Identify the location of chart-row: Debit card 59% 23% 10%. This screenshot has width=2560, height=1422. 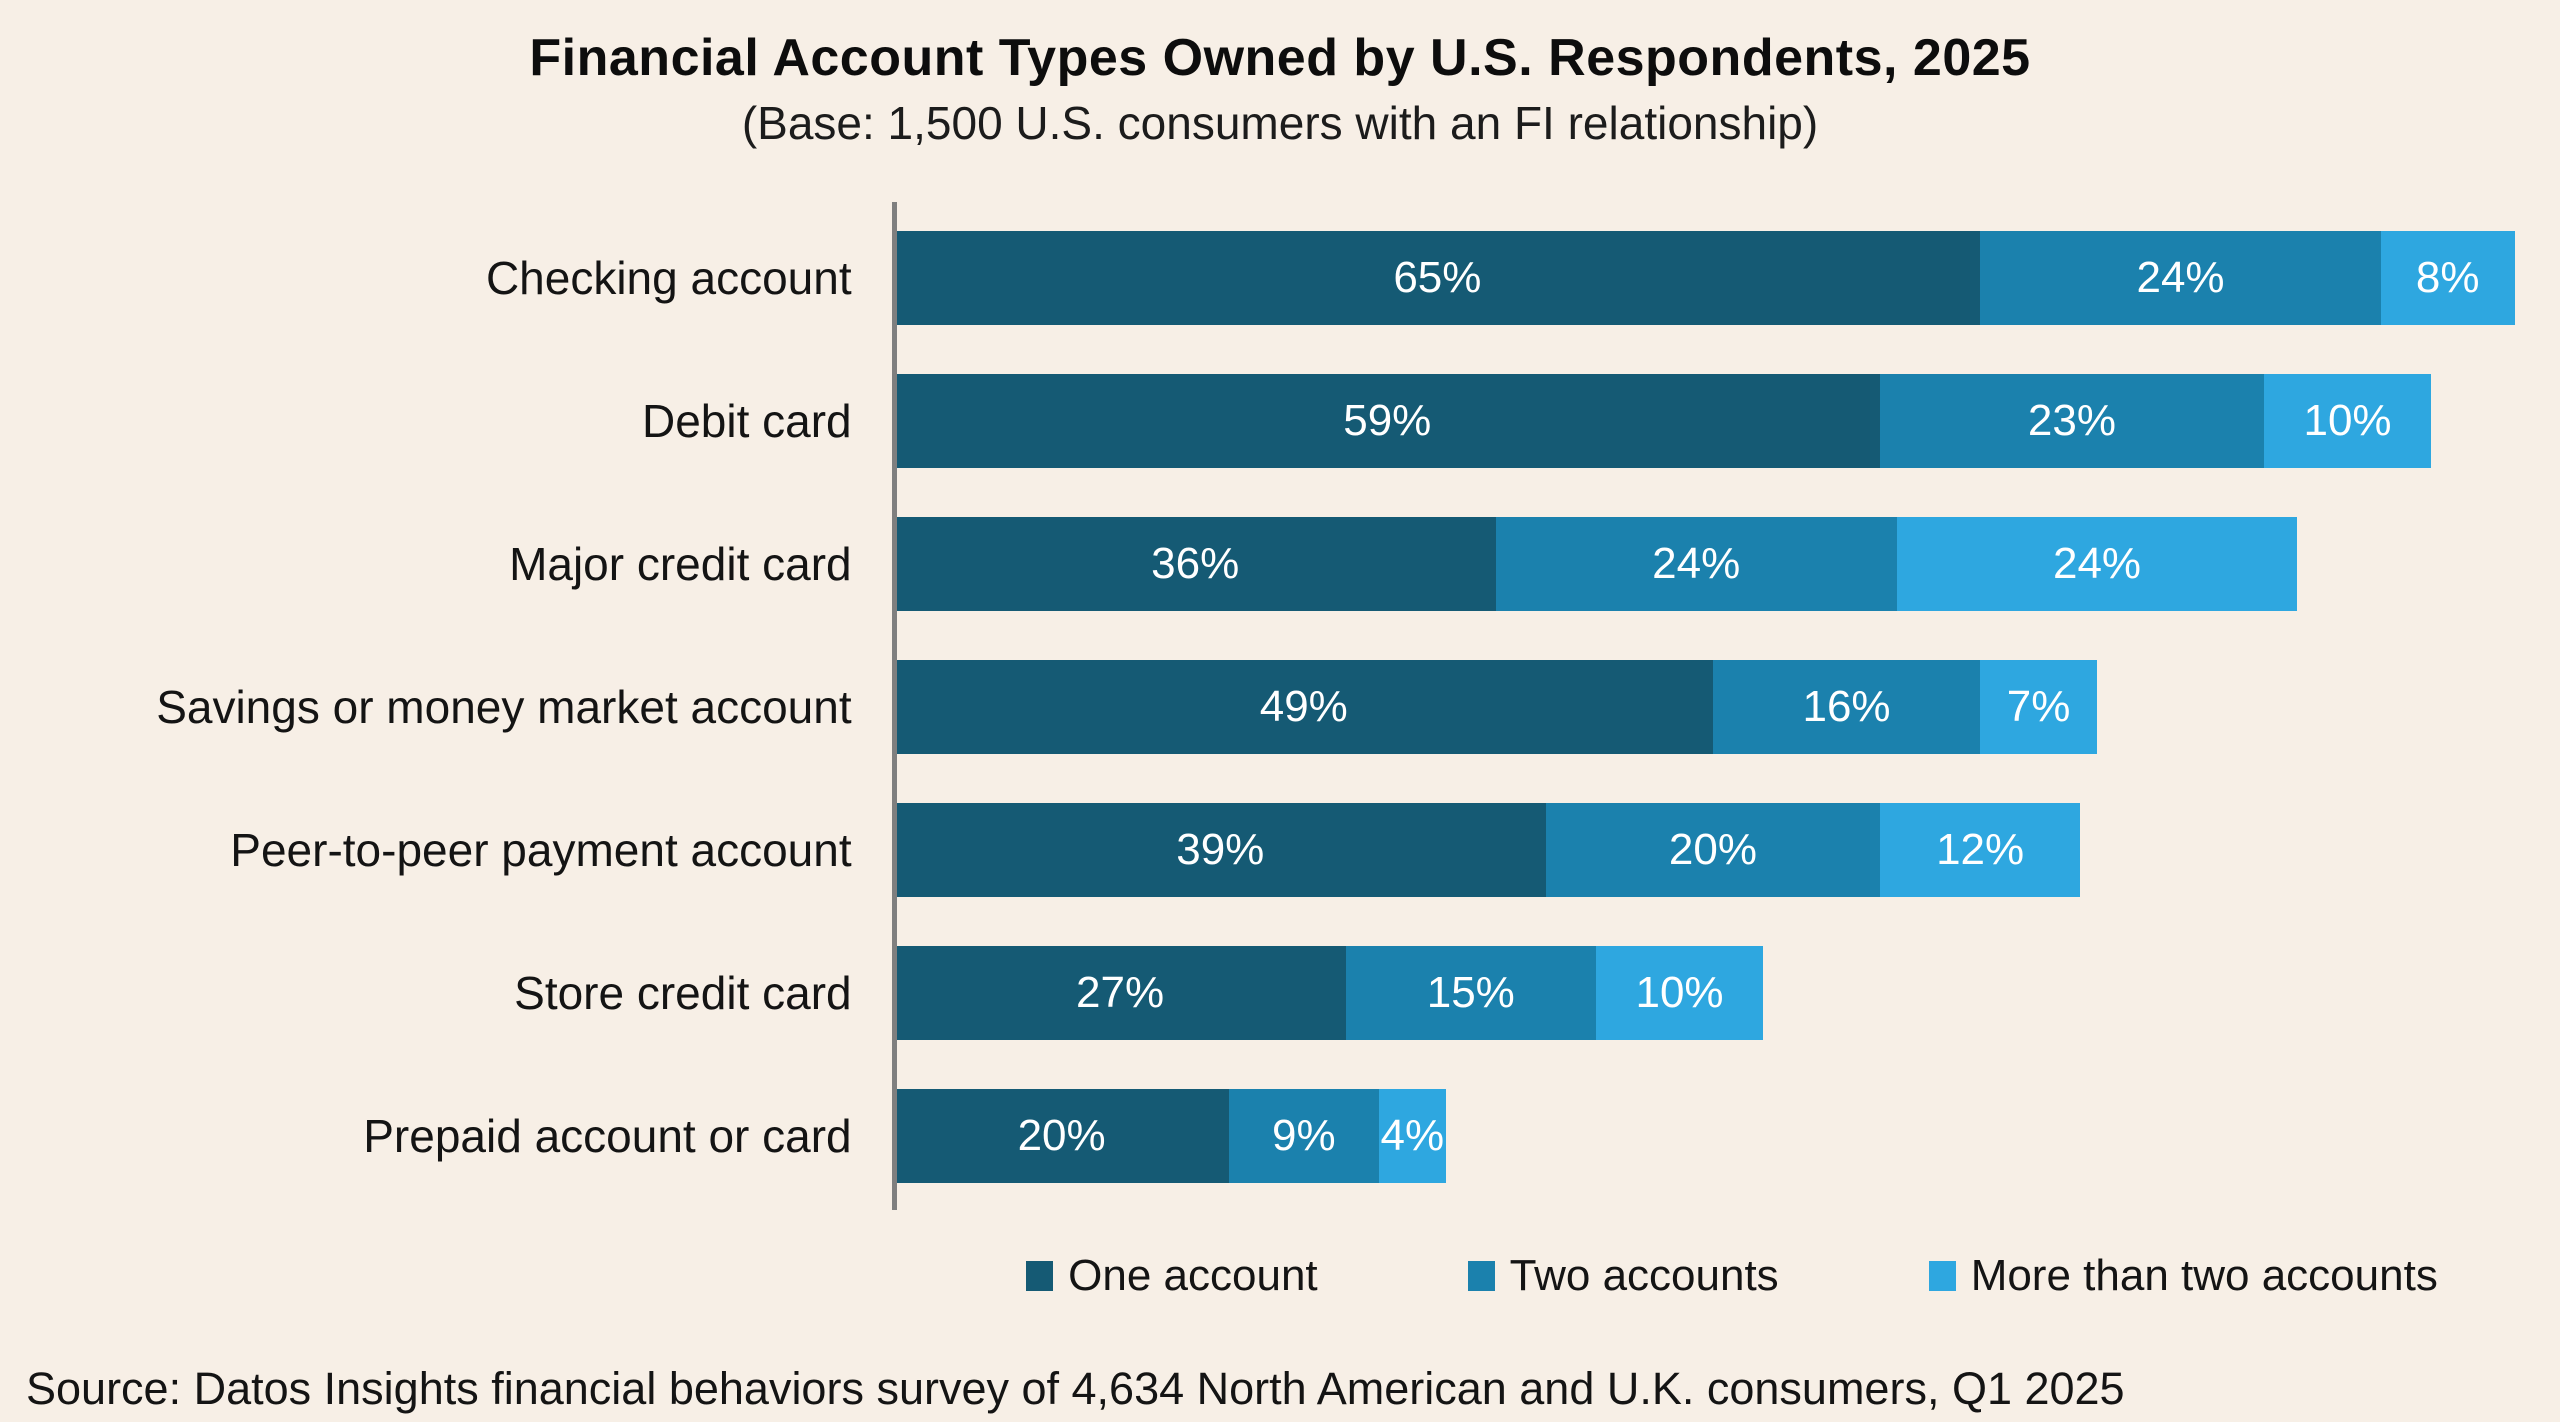
(1280, 420).